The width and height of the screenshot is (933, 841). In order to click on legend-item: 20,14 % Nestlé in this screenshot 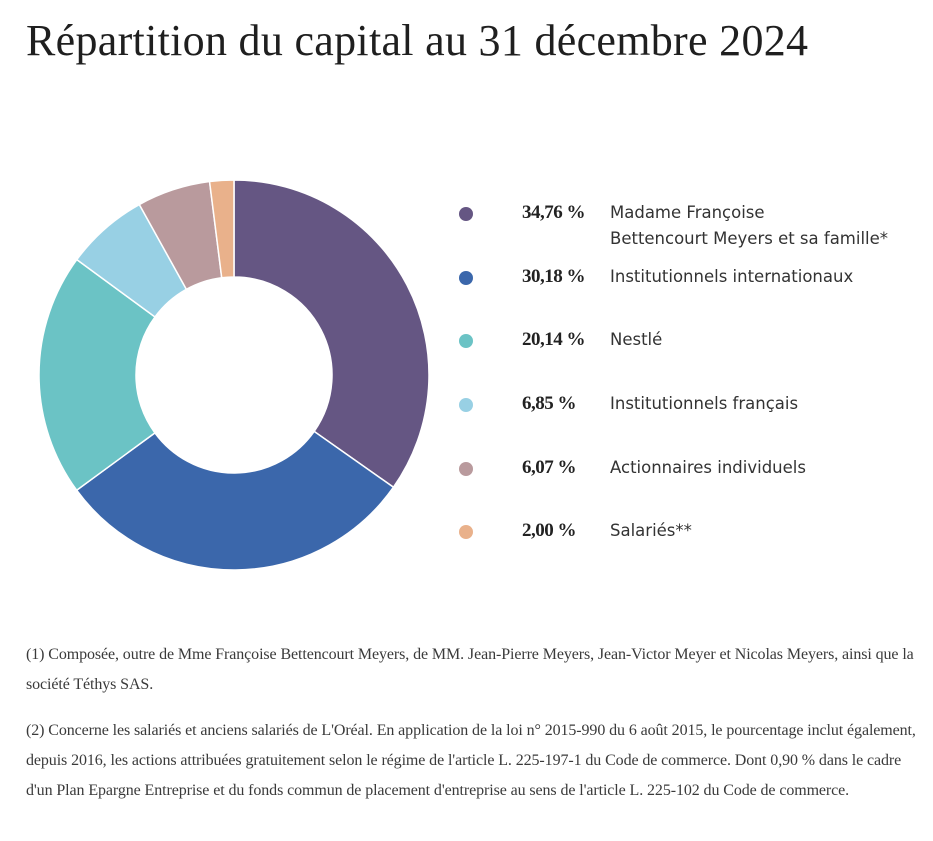, I will do `click(558, 338)`.